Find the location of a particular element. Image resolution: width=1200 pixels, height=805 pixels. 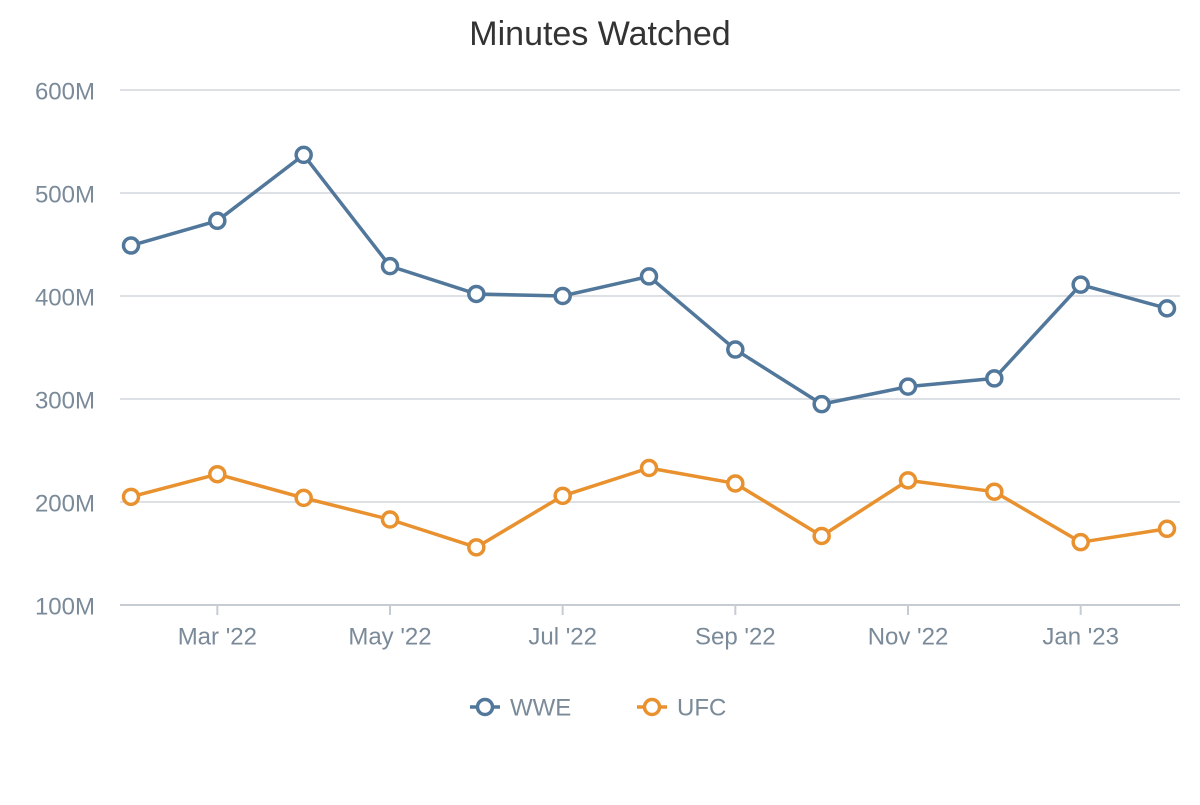

x-tick-label: Mar '22 is located at coordinates (217, 636).